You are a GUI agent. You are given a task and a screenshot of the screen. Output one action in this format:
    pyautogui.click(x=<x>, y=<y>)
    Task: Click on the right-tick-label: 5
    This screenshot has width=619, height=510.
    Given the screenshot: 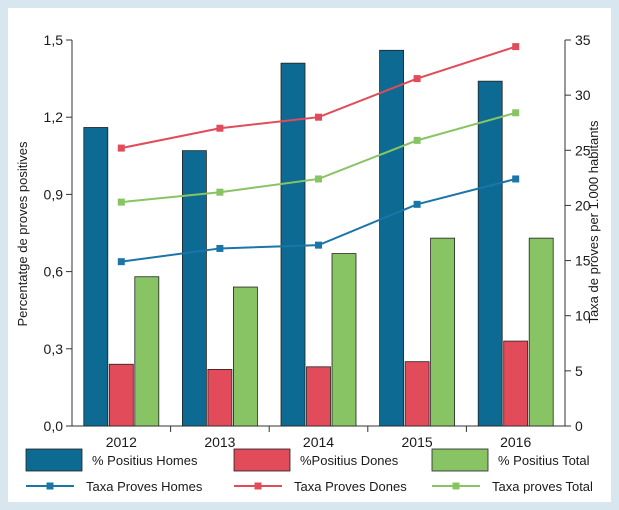 What is the action you would take?
    pyautogui.click(x=579, y=371)
    